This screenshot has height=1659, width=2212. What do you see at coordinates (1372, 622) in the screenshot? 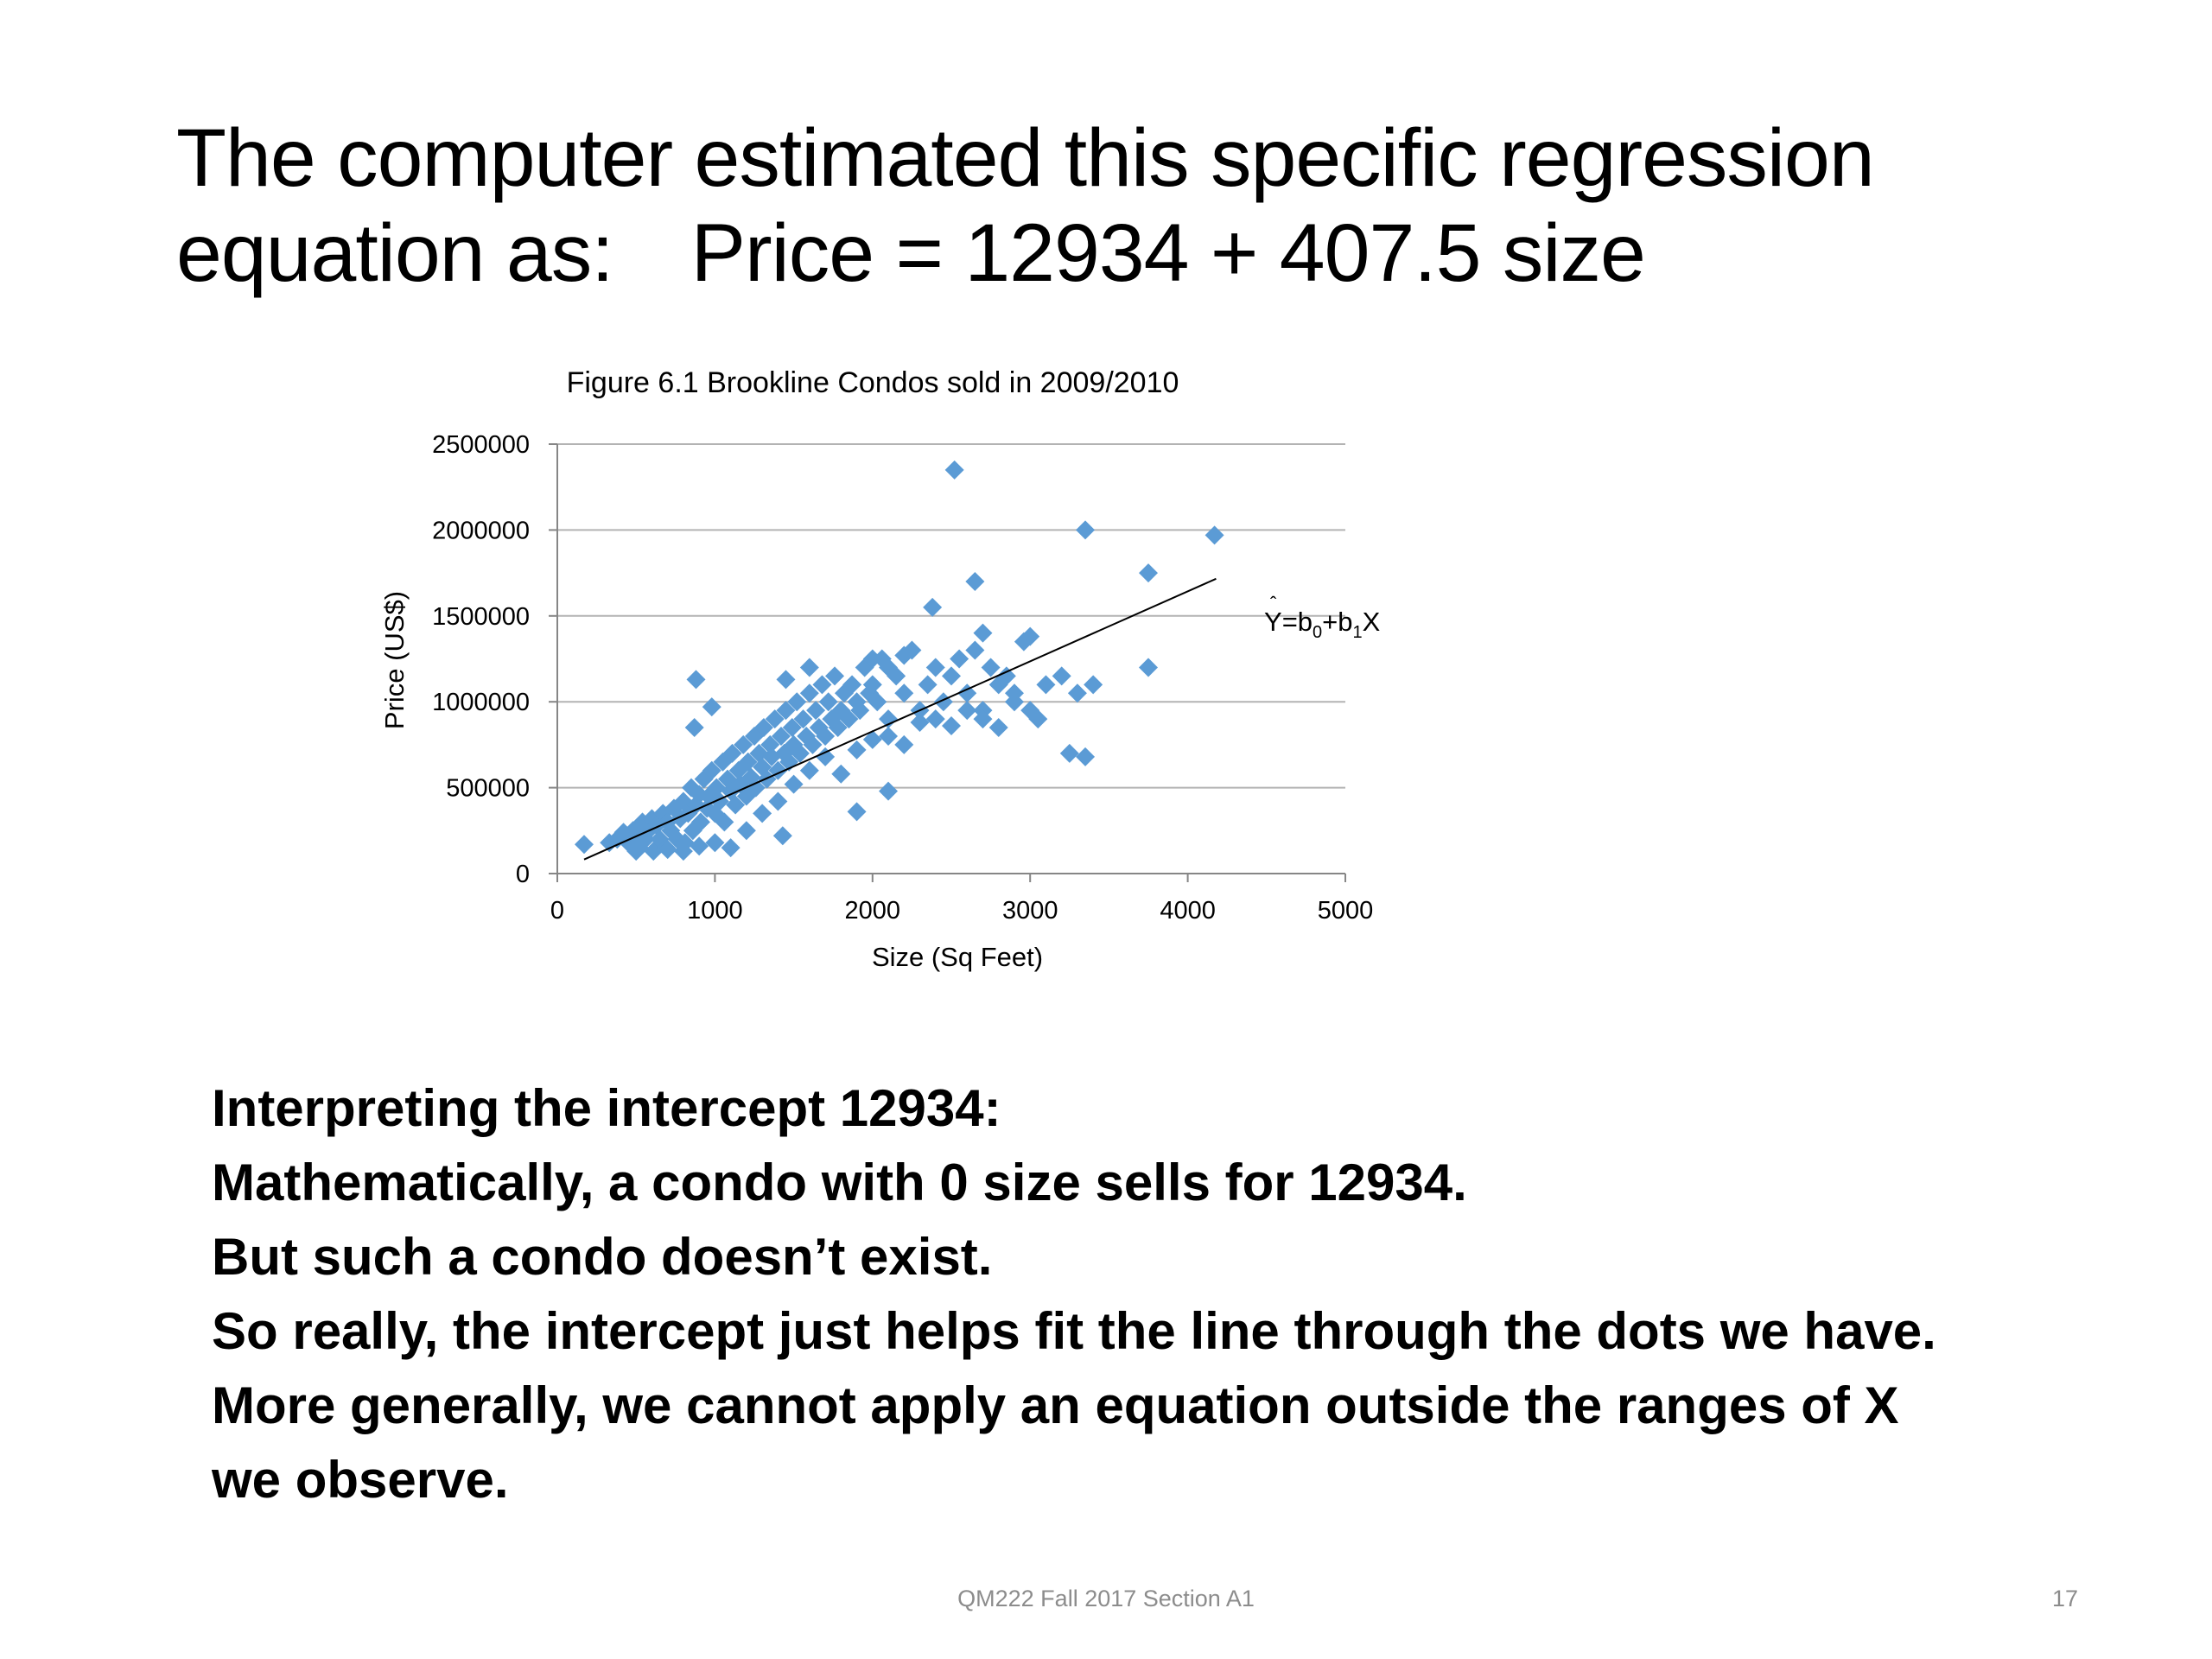
I see `annotation-x: X` at bounding box center [1372, 622].